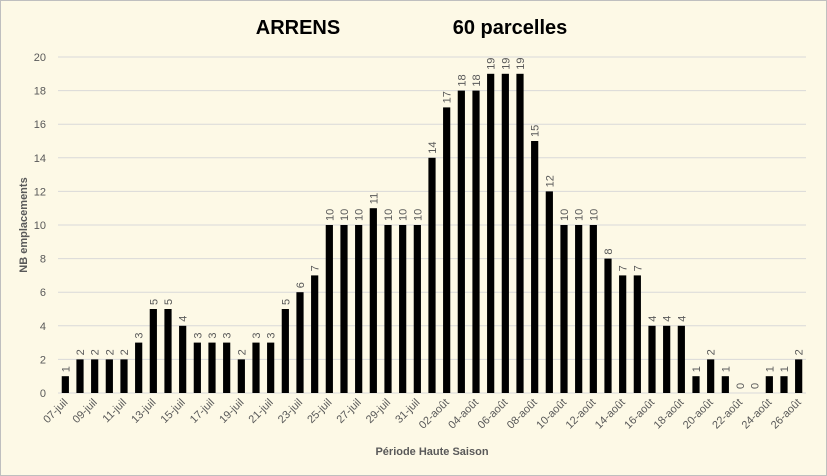  Describe the element at coordinates (757, 414) in the screenshot. I see `x-tick-label: 24-août` at that location.